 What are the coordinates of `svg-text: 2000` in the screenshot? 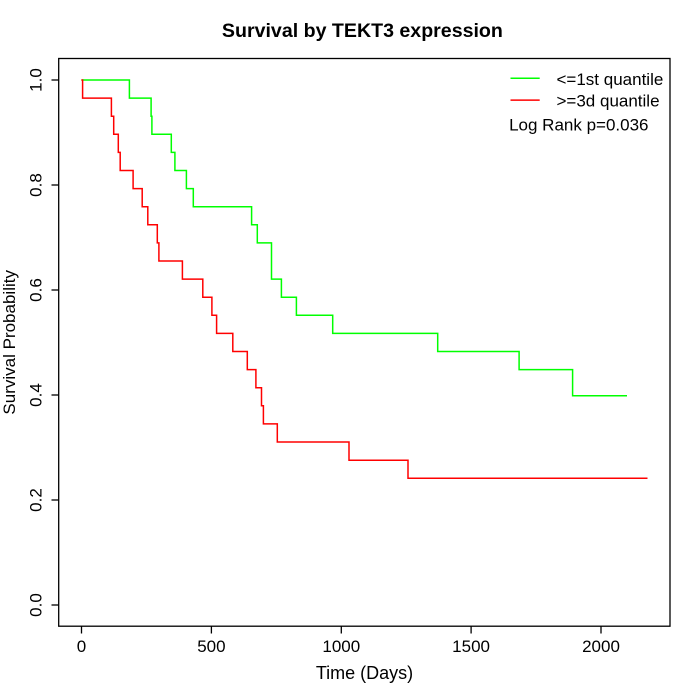 It's located at (601, 646).